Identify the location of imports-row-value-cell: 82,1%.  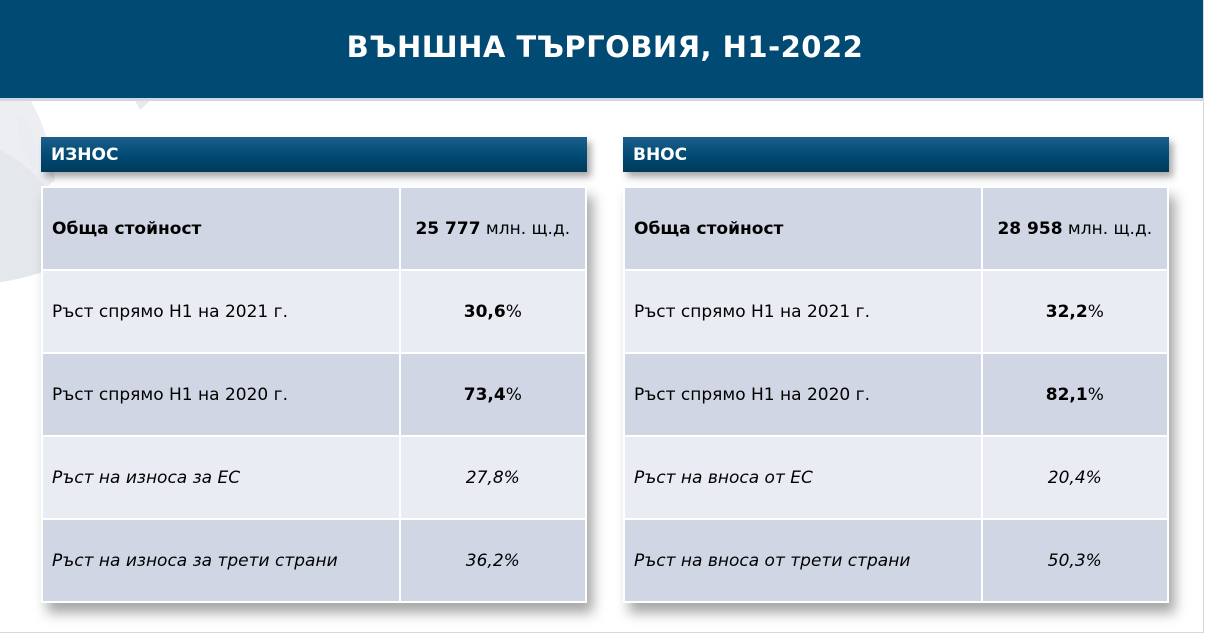
(1075, 394).